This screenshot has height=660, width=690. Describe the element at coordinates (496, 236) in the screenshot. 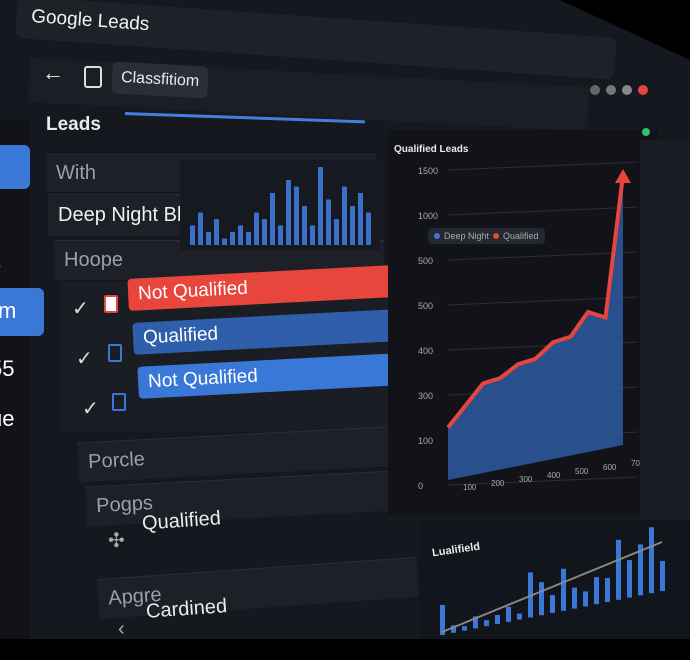

I see `legend-swatch` at that location.